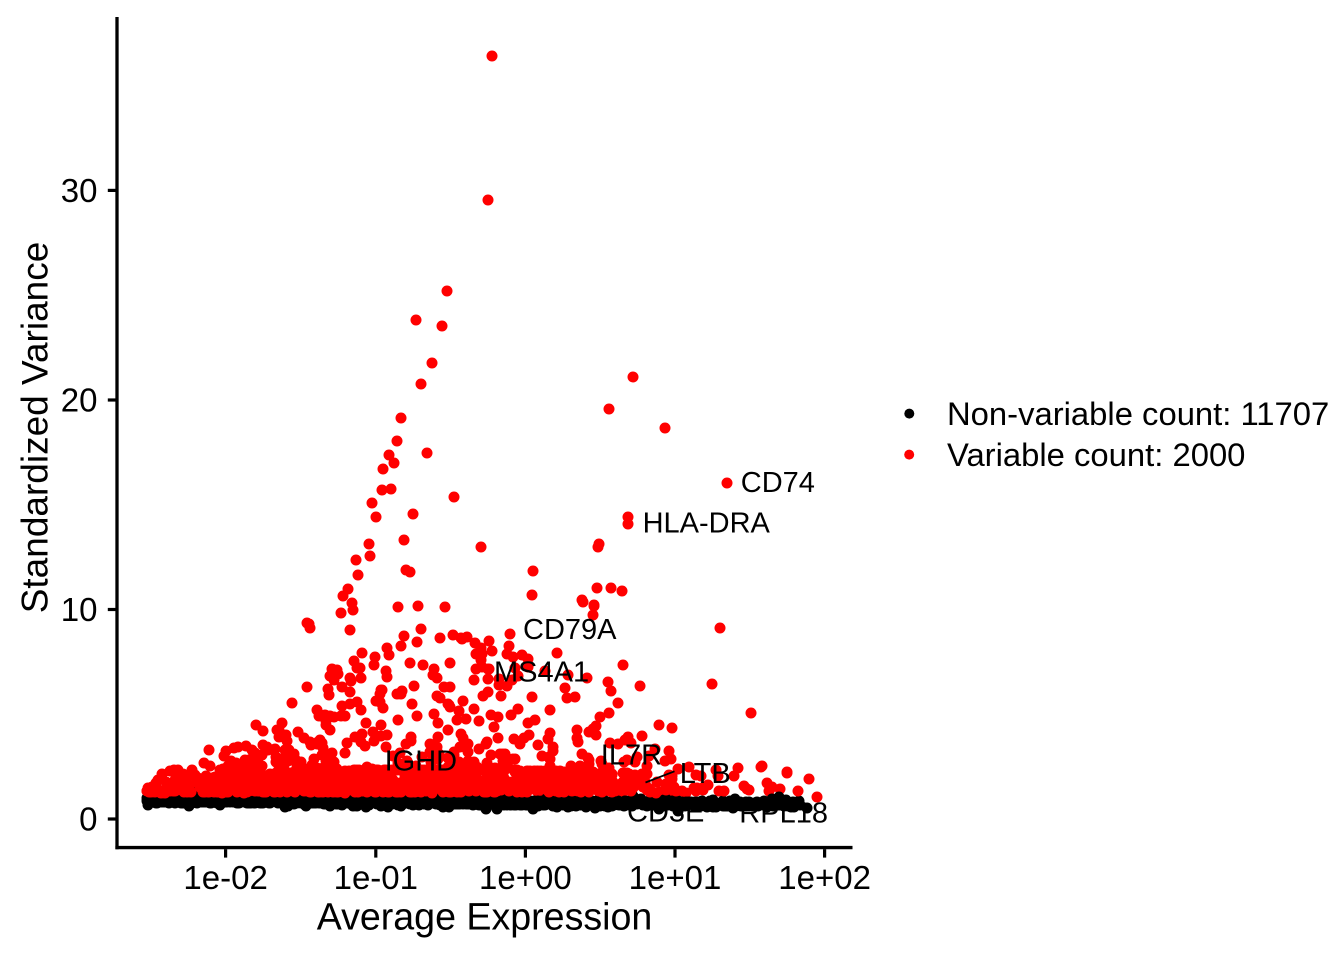 This screenshot has width=1344, height=965. What do you see at coordinates (631, 756) in the screenshot?
I see `svg-text: IL7R` at bounding box center [631, 756].